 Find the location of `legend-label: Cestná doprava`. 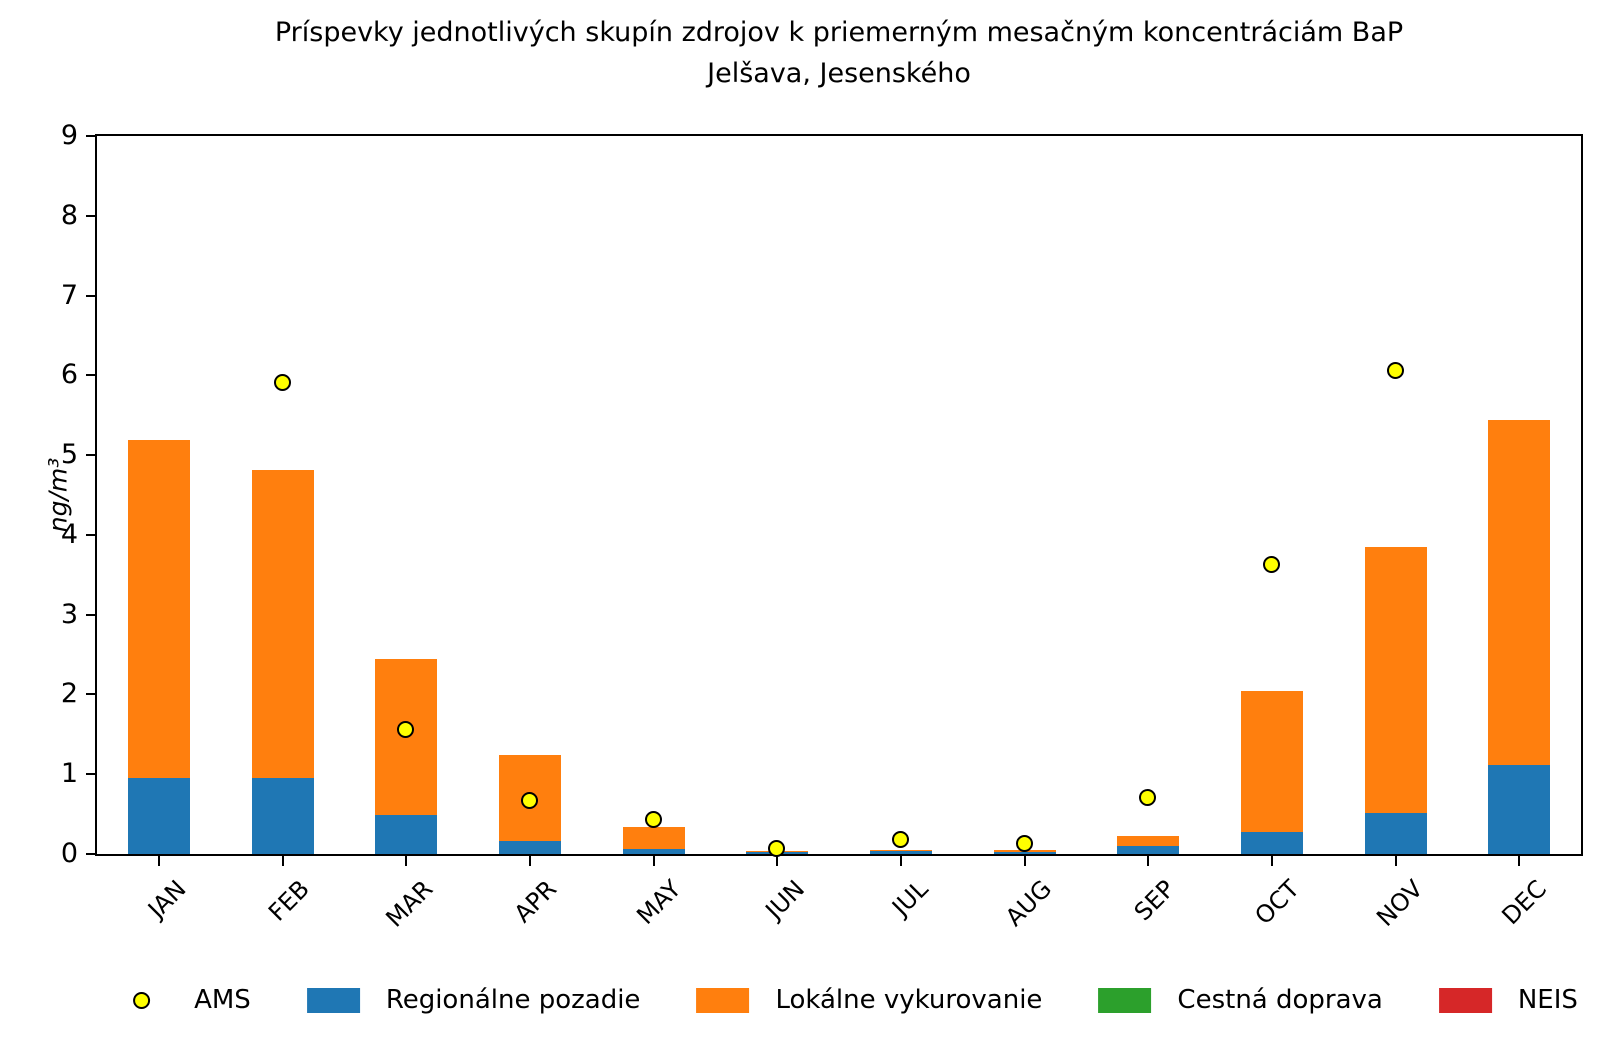

legend-label: Cestná doprava is located at coordinates (1280, 1000).